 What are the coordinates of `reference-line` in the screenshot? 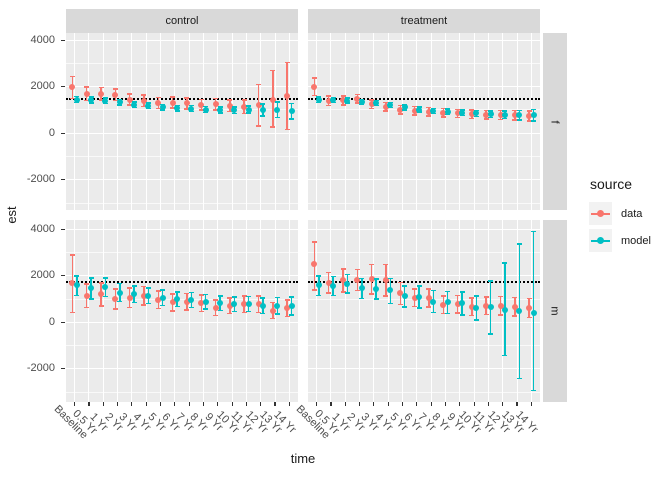 It's located at (424, 282).